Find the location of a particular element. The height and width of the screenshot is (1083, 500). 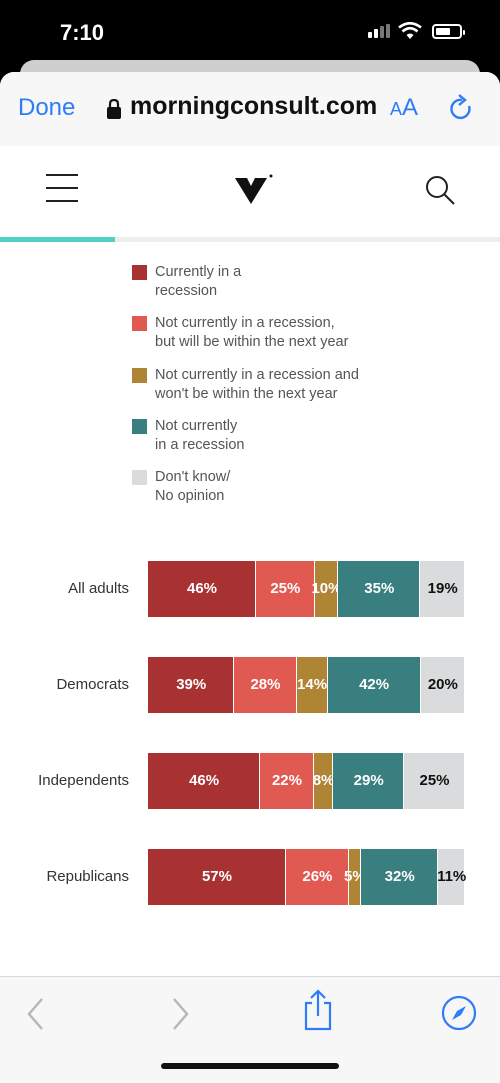

forward-icon is located at coordinates (180, 1014).